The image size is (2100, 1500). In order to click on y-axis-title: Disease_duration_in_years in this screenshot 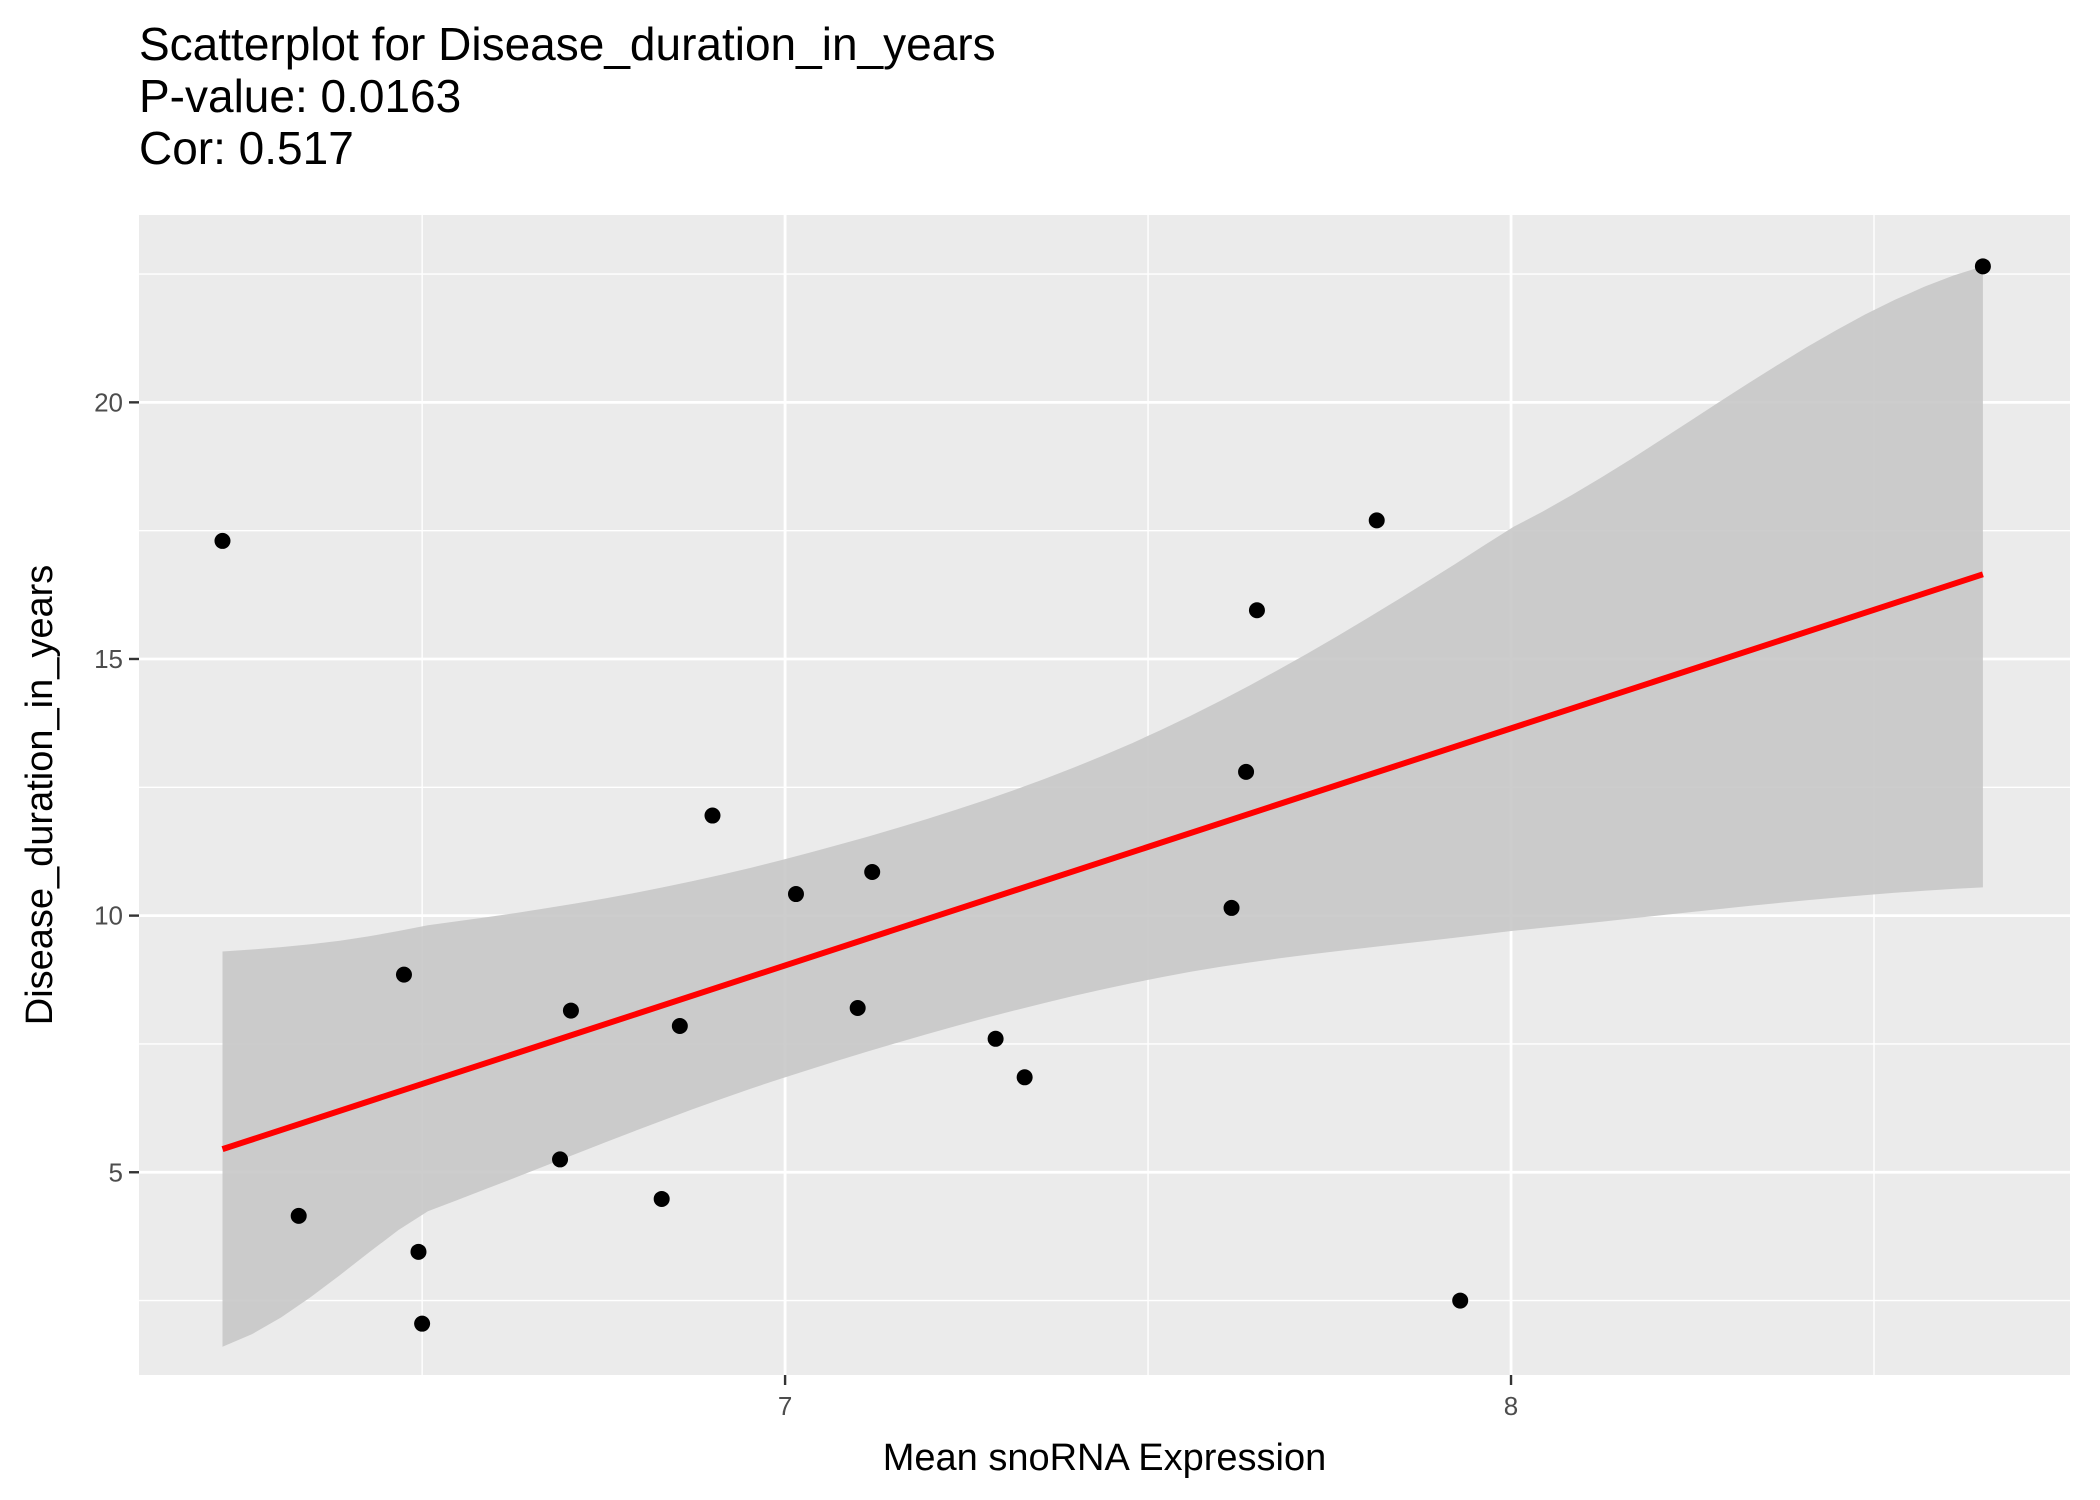, I will do `click(40, 795)`.